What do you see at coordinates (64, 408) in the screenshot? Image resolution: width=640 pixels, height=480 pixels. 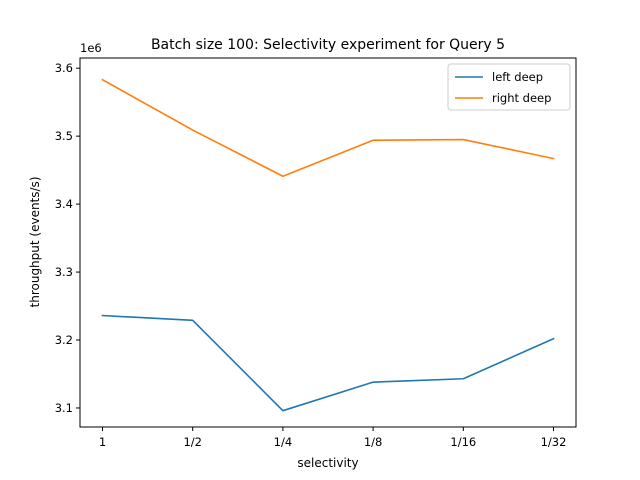 I see `y-tick-label: 3.1` at bounding box center [64, 408].